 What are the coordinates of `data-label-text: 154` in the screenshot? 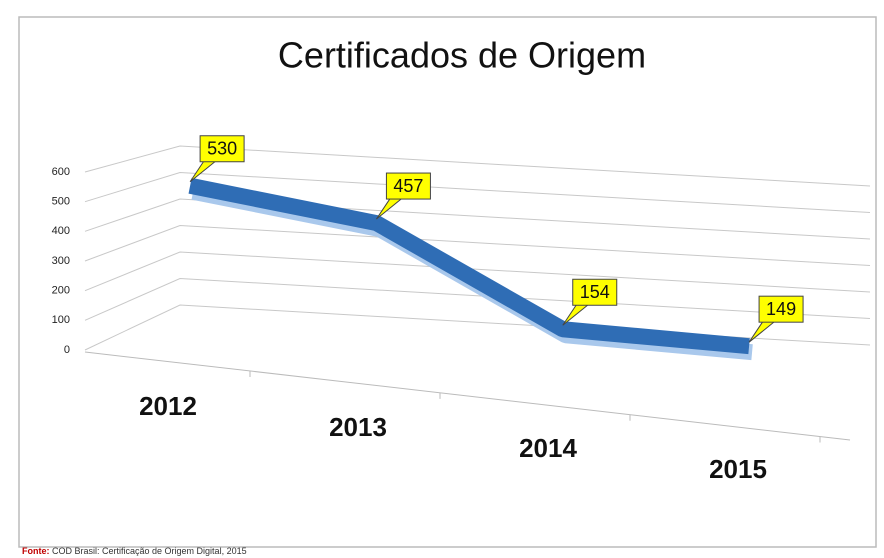 It's located at (595, 292).